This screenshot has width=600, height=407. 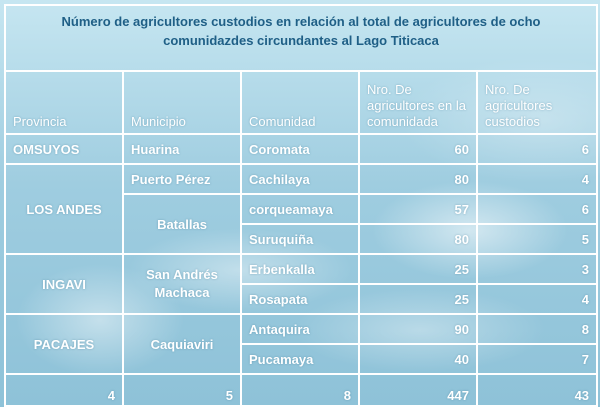 I want to click on table-row: Pucamaya 40 7, so click(x=302, y=359).